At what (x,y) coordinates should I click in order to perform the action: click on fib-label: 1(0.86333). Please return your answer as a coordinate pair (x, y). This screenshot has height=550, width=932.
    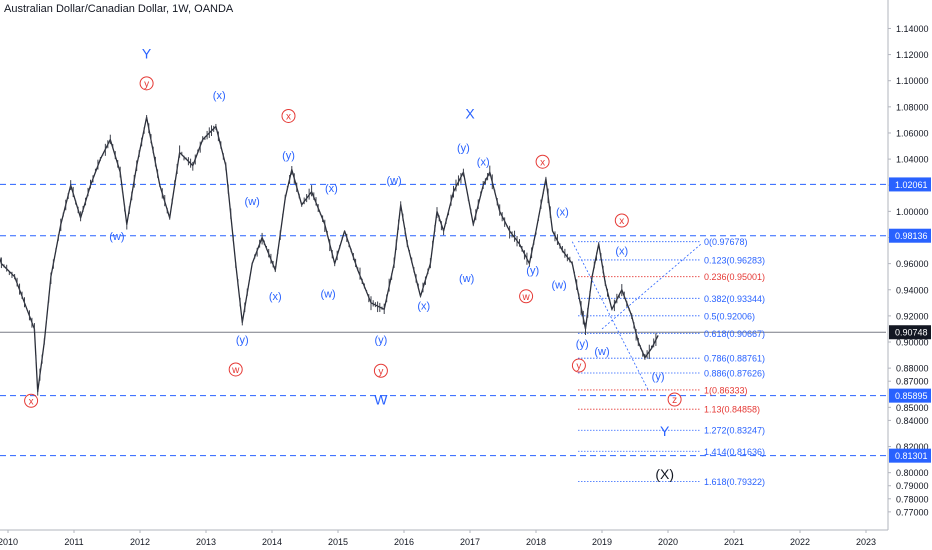
    Looking at the image, I should click on (726, 390).